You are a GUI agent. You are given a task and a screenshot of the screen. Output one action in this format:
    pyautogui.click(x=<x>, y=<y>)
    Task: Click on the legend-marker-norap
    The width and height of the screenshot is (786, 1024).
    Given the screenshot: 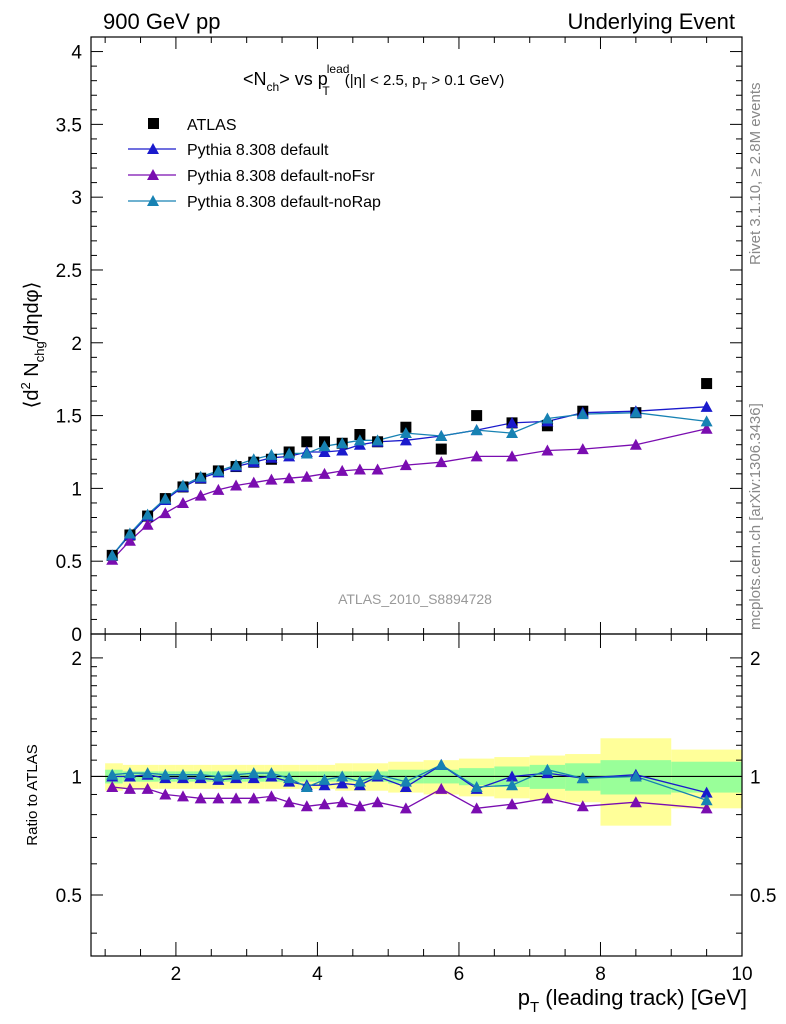 What is the action you would take?
    pyautogui.click(x=153, y=200)
    